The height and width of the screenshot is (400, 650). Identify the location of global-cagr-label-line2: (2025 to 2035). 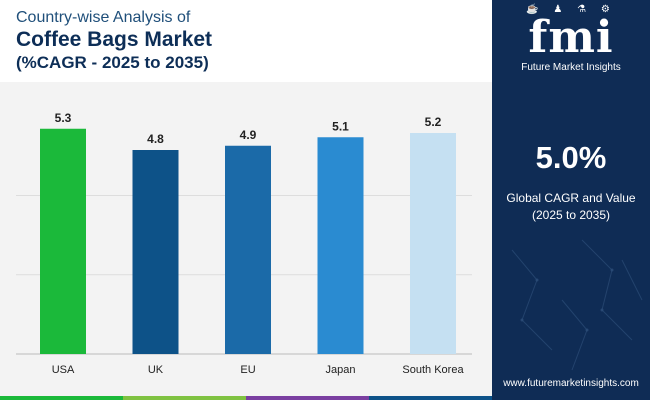
(571, 215).